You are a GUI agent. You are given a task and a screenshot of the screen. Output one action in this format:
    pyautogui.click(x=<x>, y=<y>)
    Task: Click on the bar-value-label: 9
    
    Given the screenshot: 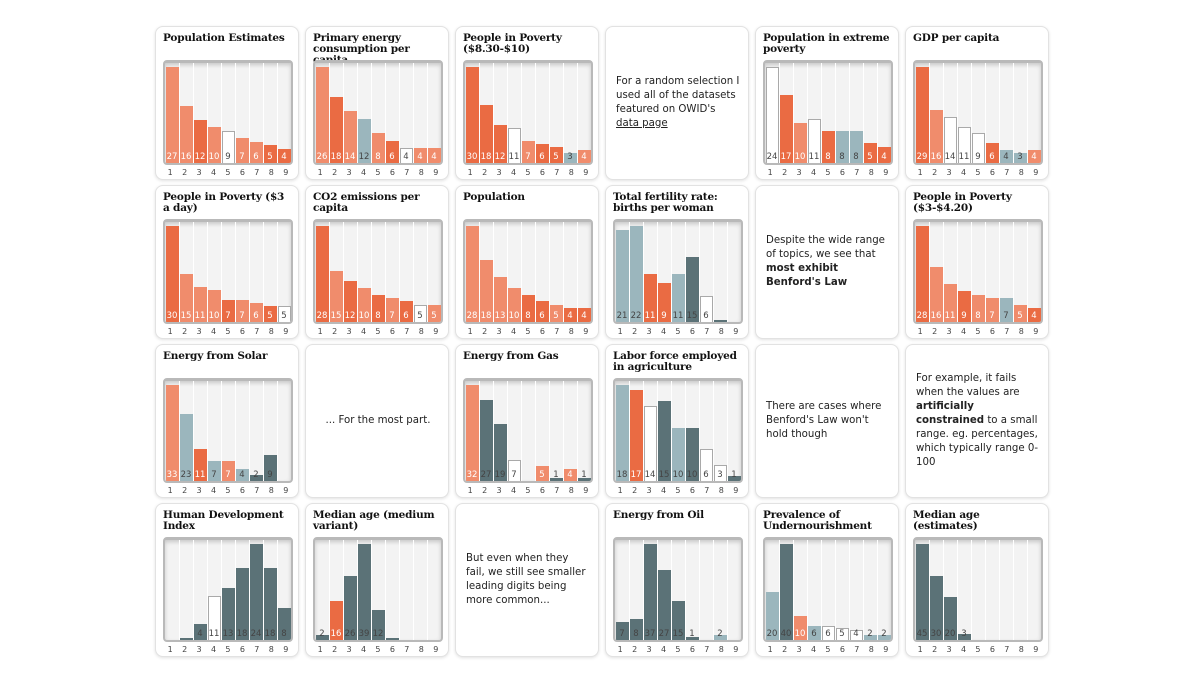 What is the action you would take?
    pyautogui.click(x=664, y=316)
    